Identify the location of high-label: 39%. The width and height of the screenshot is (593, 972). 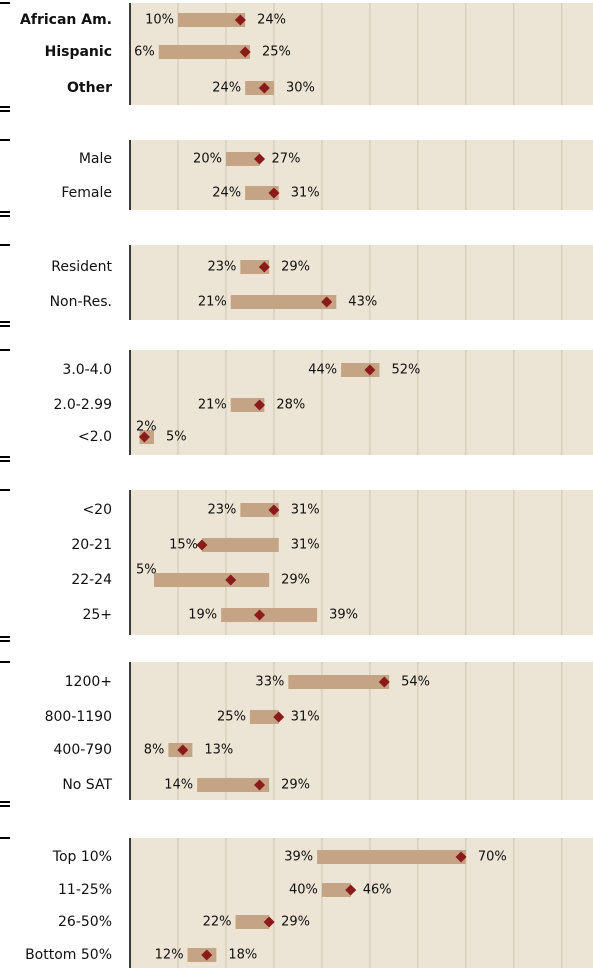
(343, 615).